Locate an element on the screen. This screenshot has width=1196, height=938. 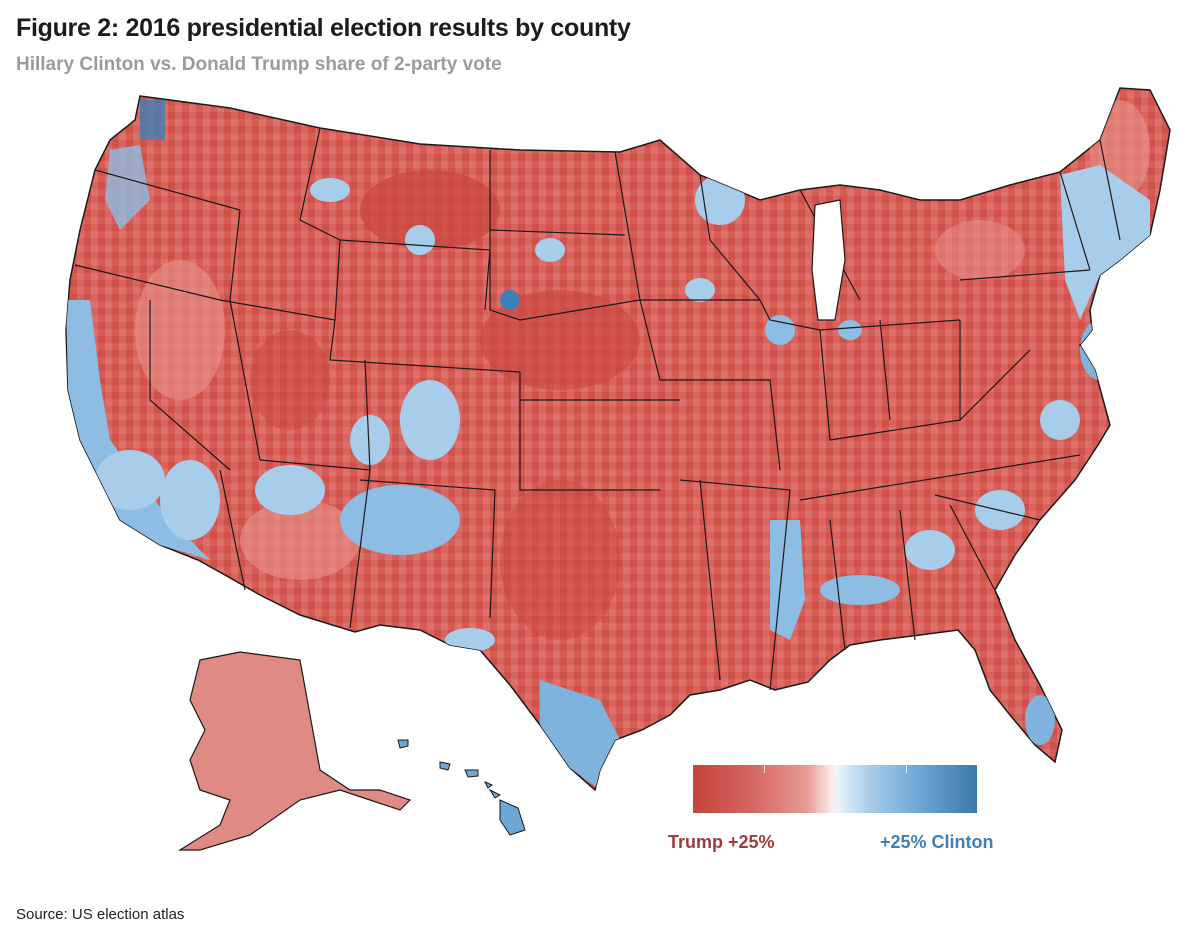
hawaii is located at coordinates (461, 787).